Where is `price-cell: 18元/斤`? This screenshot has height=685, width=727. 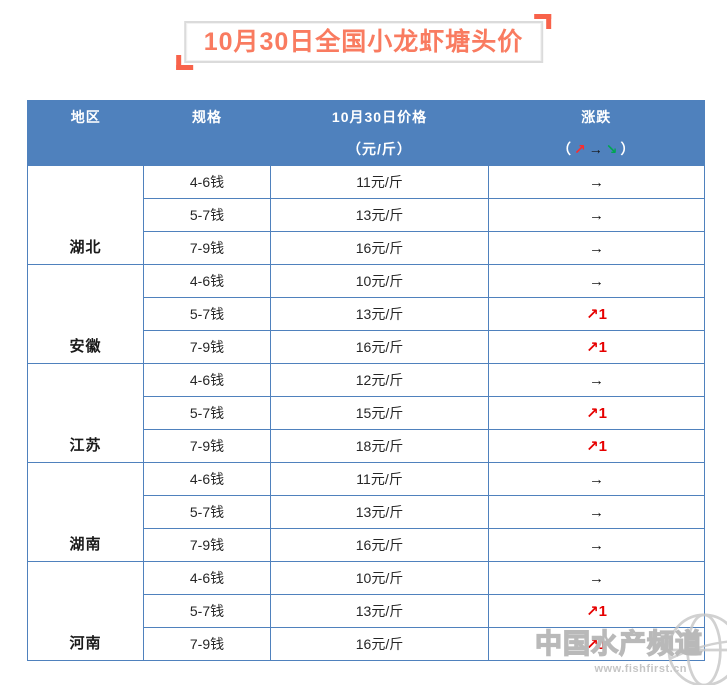
price-cell: 18元/斤 is located at coordinates (379, 446).